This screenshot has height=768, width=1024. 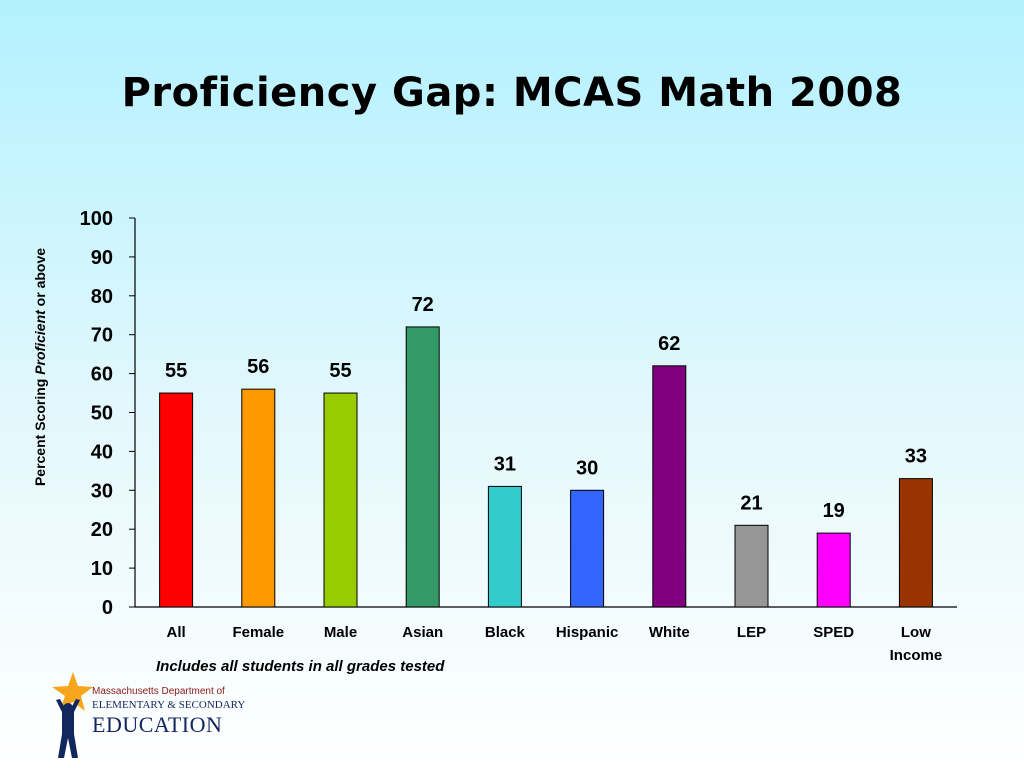 What do you see at coordinates (102, 452) in the screenshot?
I see `y-tick-label: 40` at bounding box center [102, 452].